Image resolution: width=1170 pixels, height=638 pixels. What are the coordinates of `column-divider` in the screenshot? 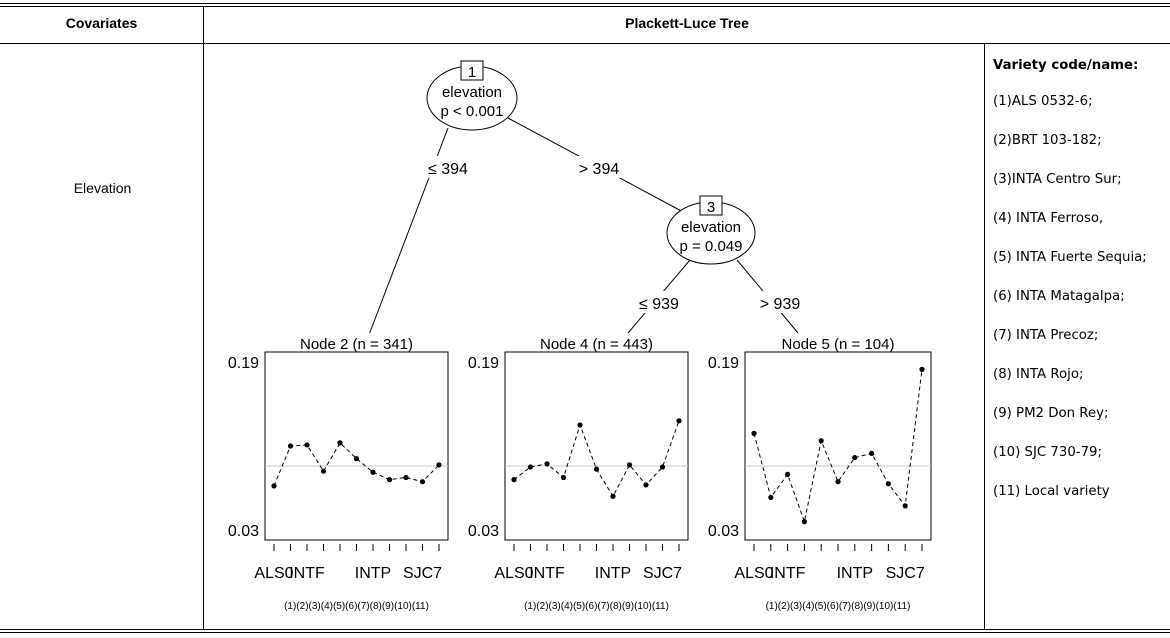 It's located at (203, 317).